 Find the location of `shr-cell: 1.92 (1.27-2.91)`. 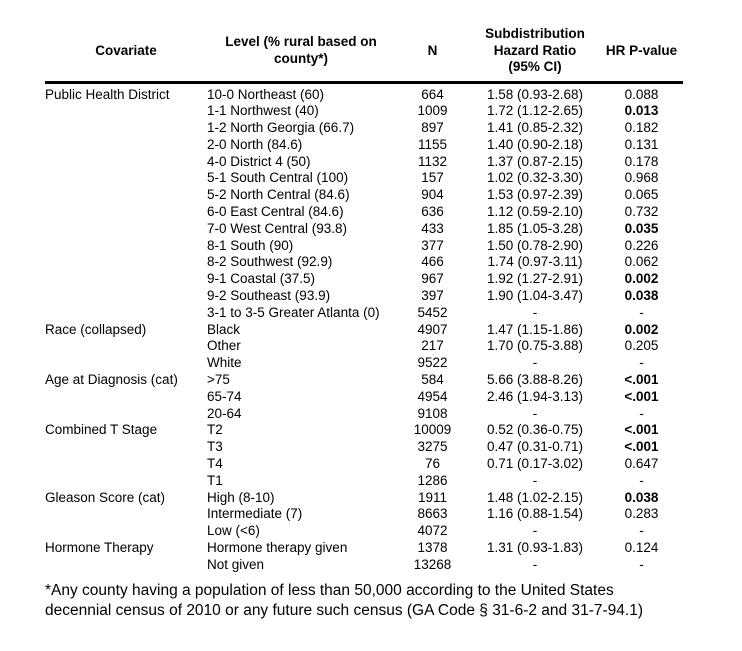

shr-cell: 1.92 (1.27-2.91) is located at coordinates (535, 279).